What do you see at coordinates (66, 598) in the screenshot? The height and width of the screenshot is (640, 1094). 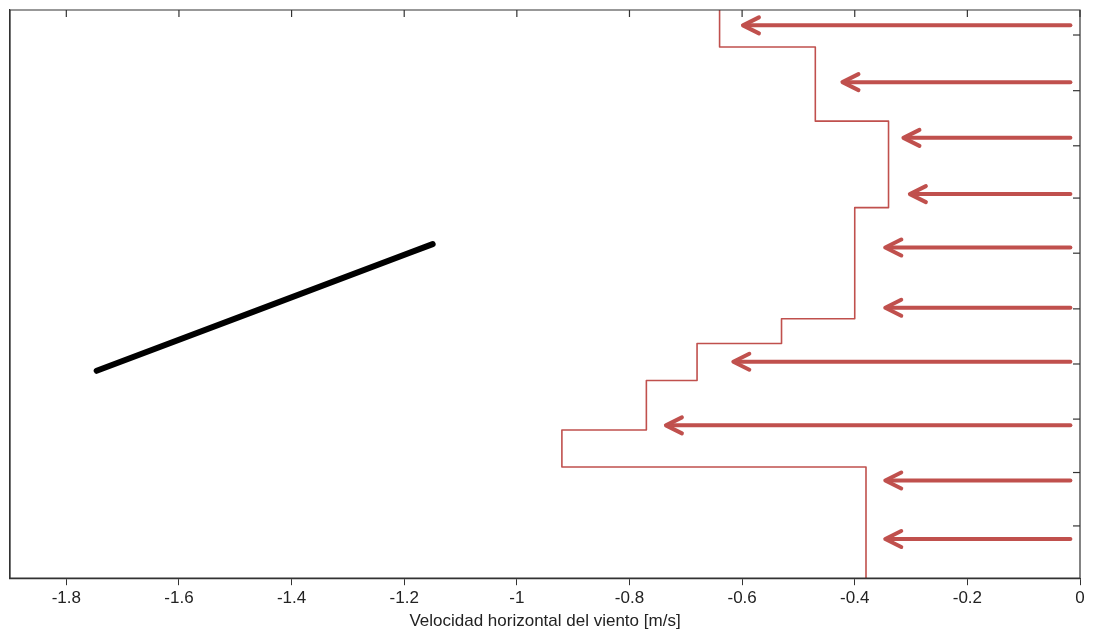 I see `x-tick-label: -1.8` at bounding box center [66, 598].